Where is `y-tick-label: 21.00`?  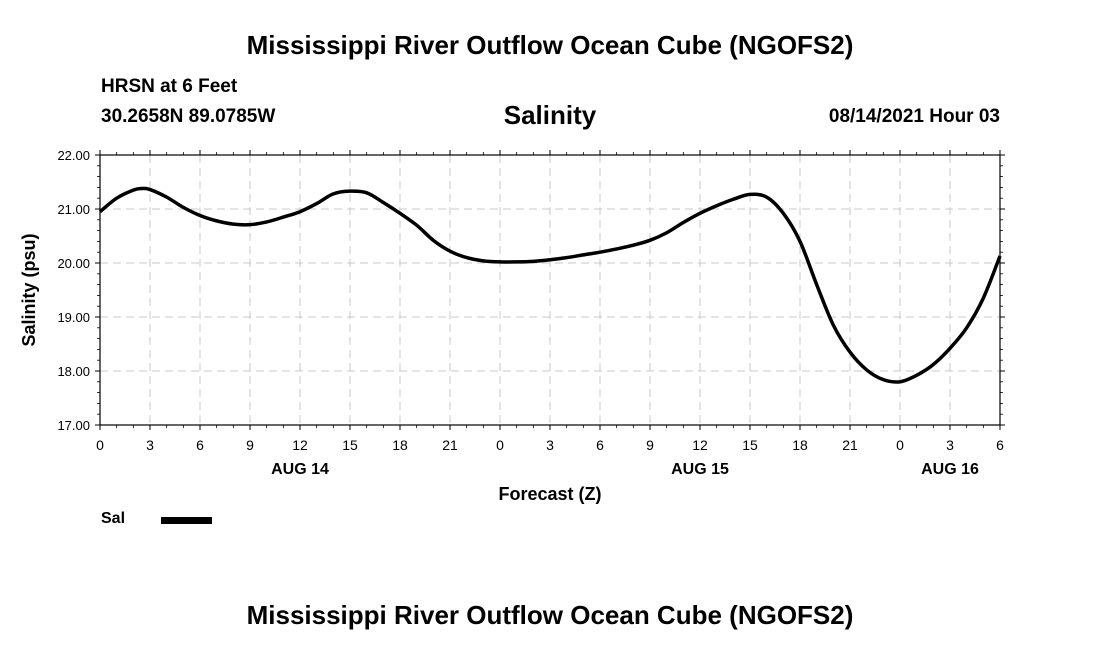 y-tick-label: 21.00 is located at coordinates (73, 209).